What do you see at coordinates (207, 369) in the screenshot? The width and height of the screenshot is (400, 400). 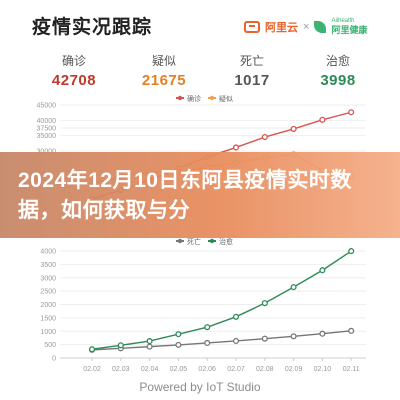 I see `x-tick-label: 02.06` at bounding box center [207, 369].